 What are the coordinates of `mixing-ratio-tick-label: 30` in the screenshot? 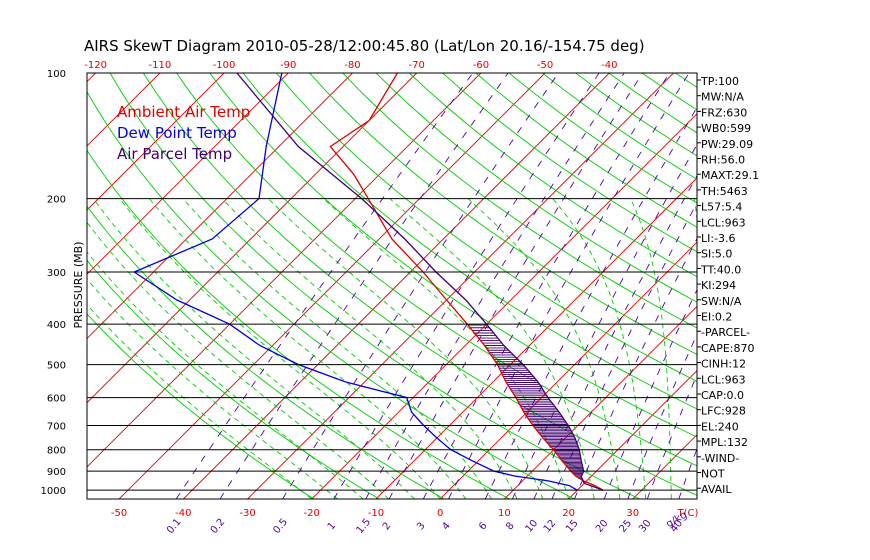 It's located at (645, 526).